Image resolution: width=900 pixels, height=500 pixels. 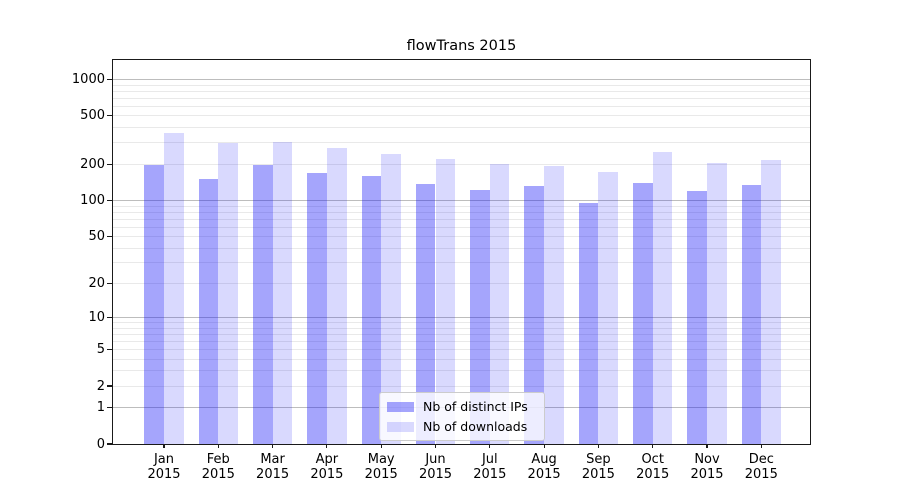 What do you see at coordinates (771, 301) in the screenshot?
I see `bar-dec-downloads` at bounding box center [771, 301].